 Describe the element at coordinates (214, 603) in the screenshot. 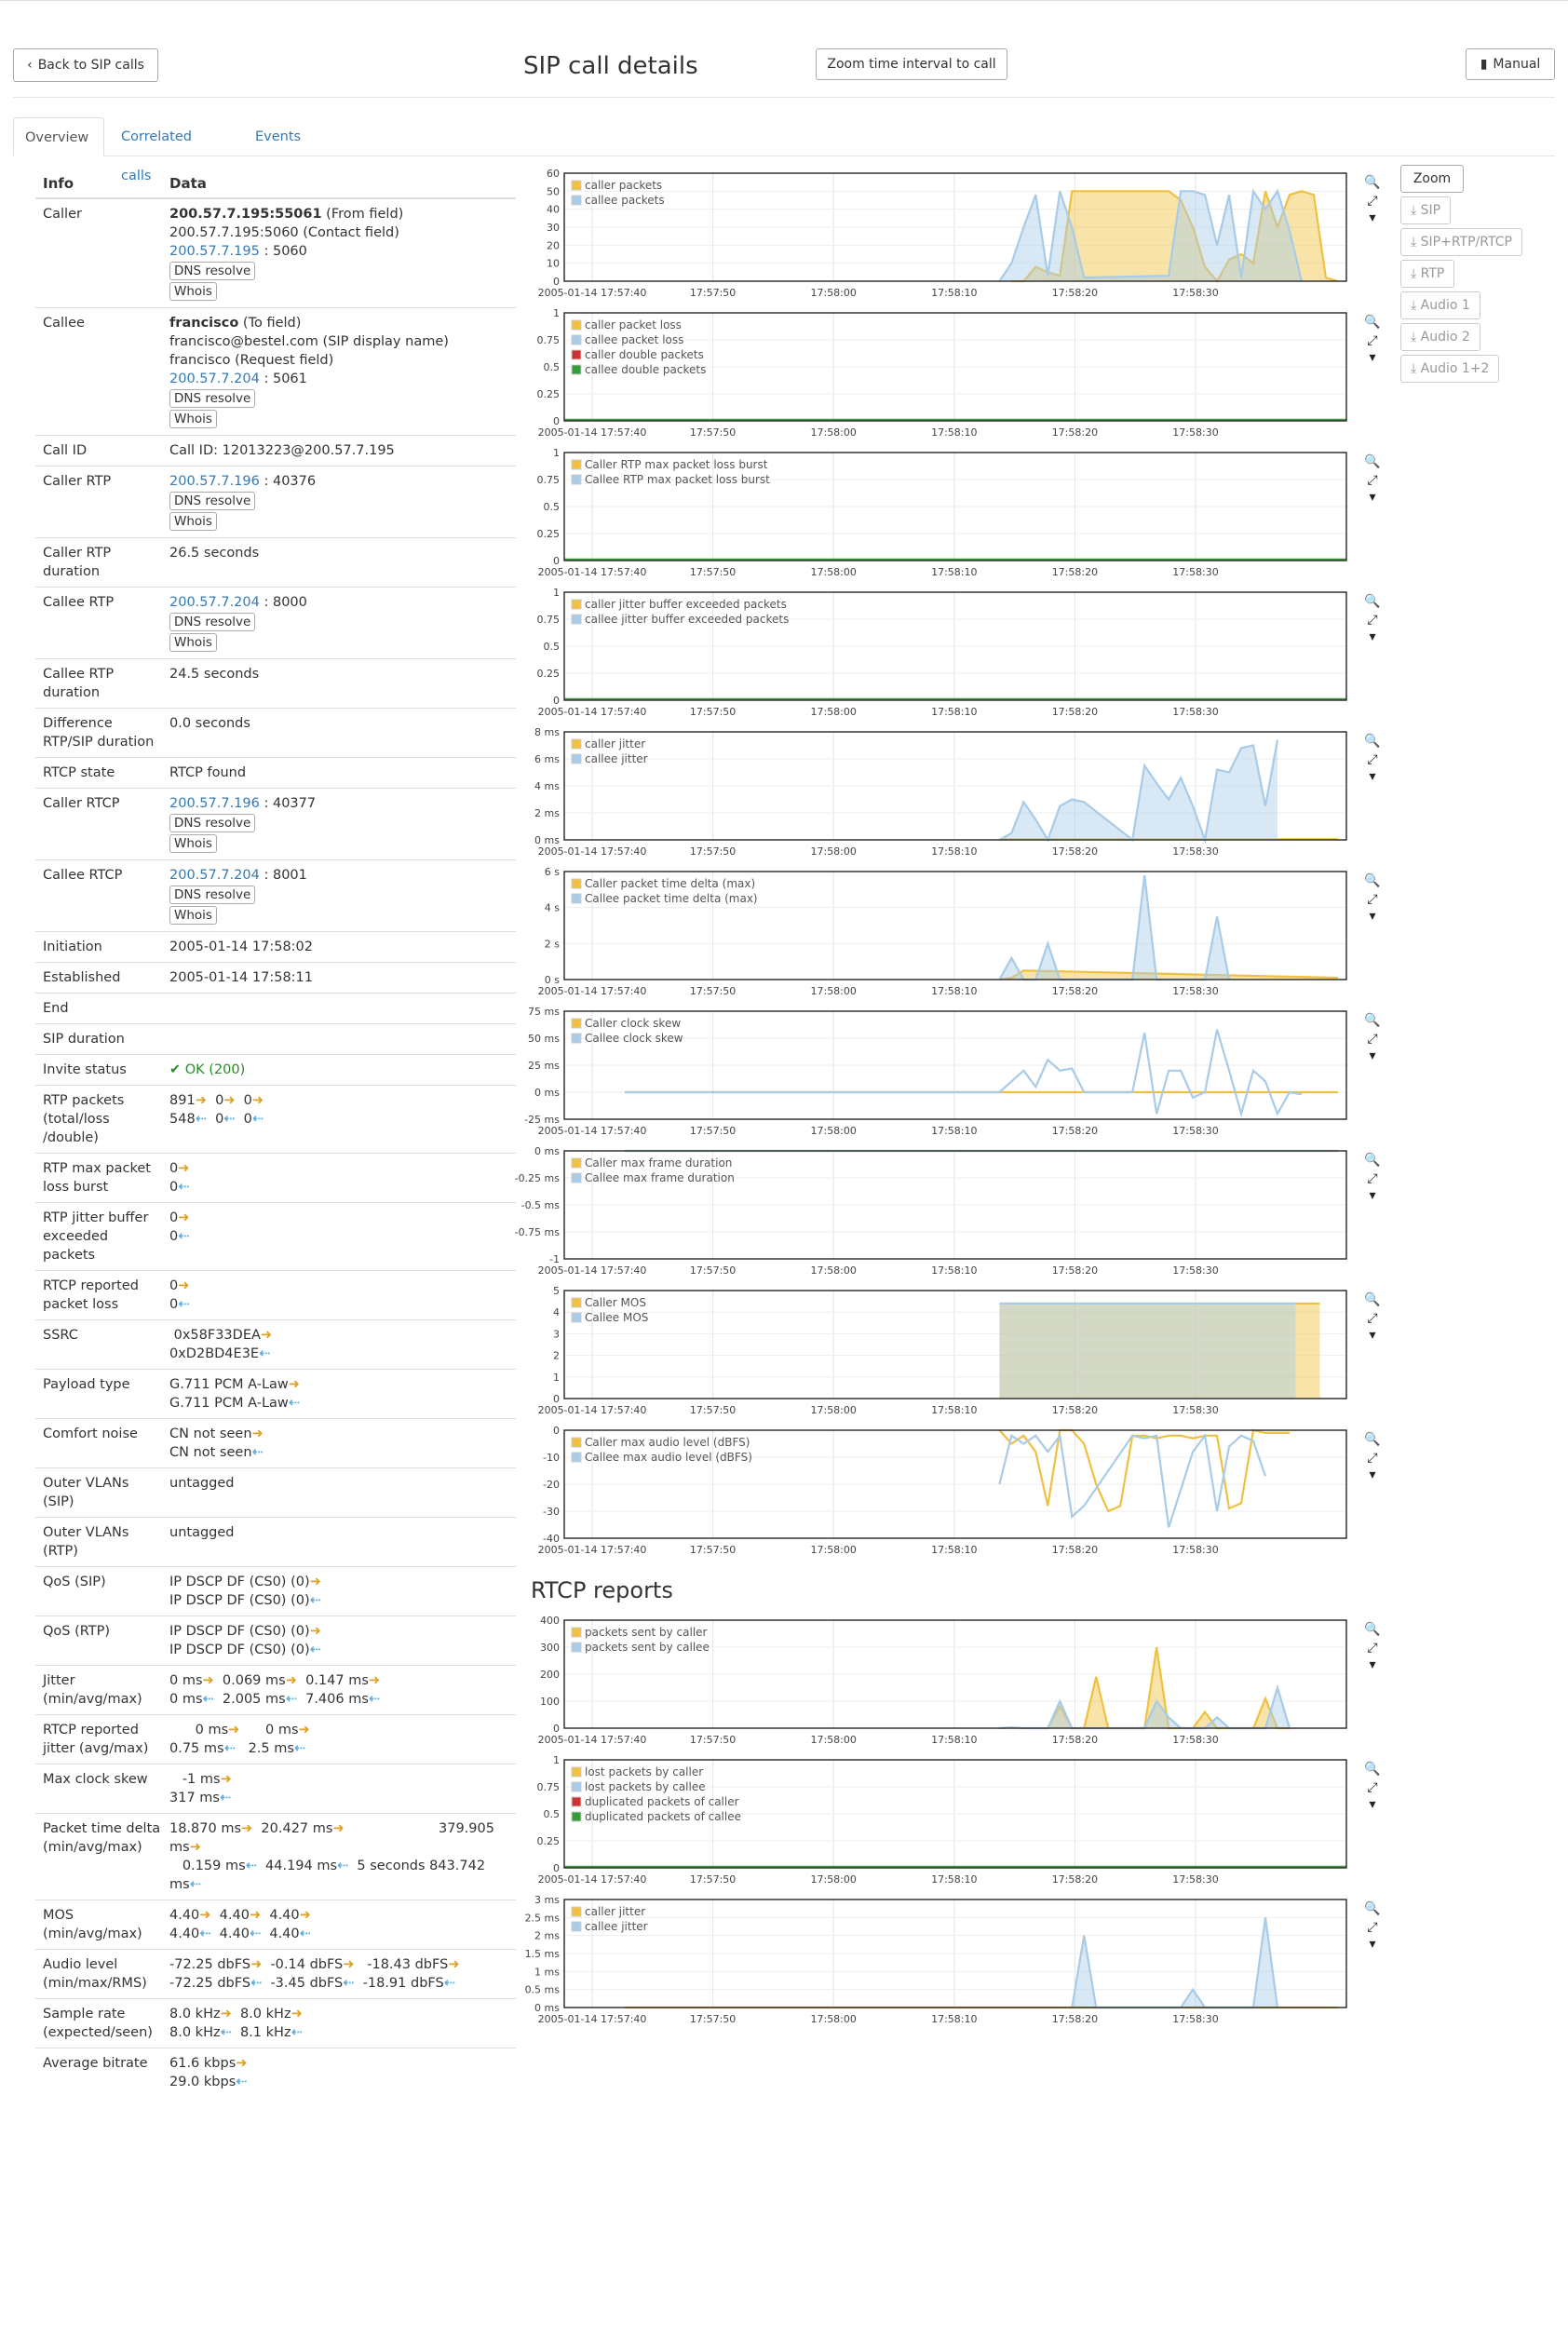

I see `callee-rtp-ip-link: 200.57.7.204` at that location.